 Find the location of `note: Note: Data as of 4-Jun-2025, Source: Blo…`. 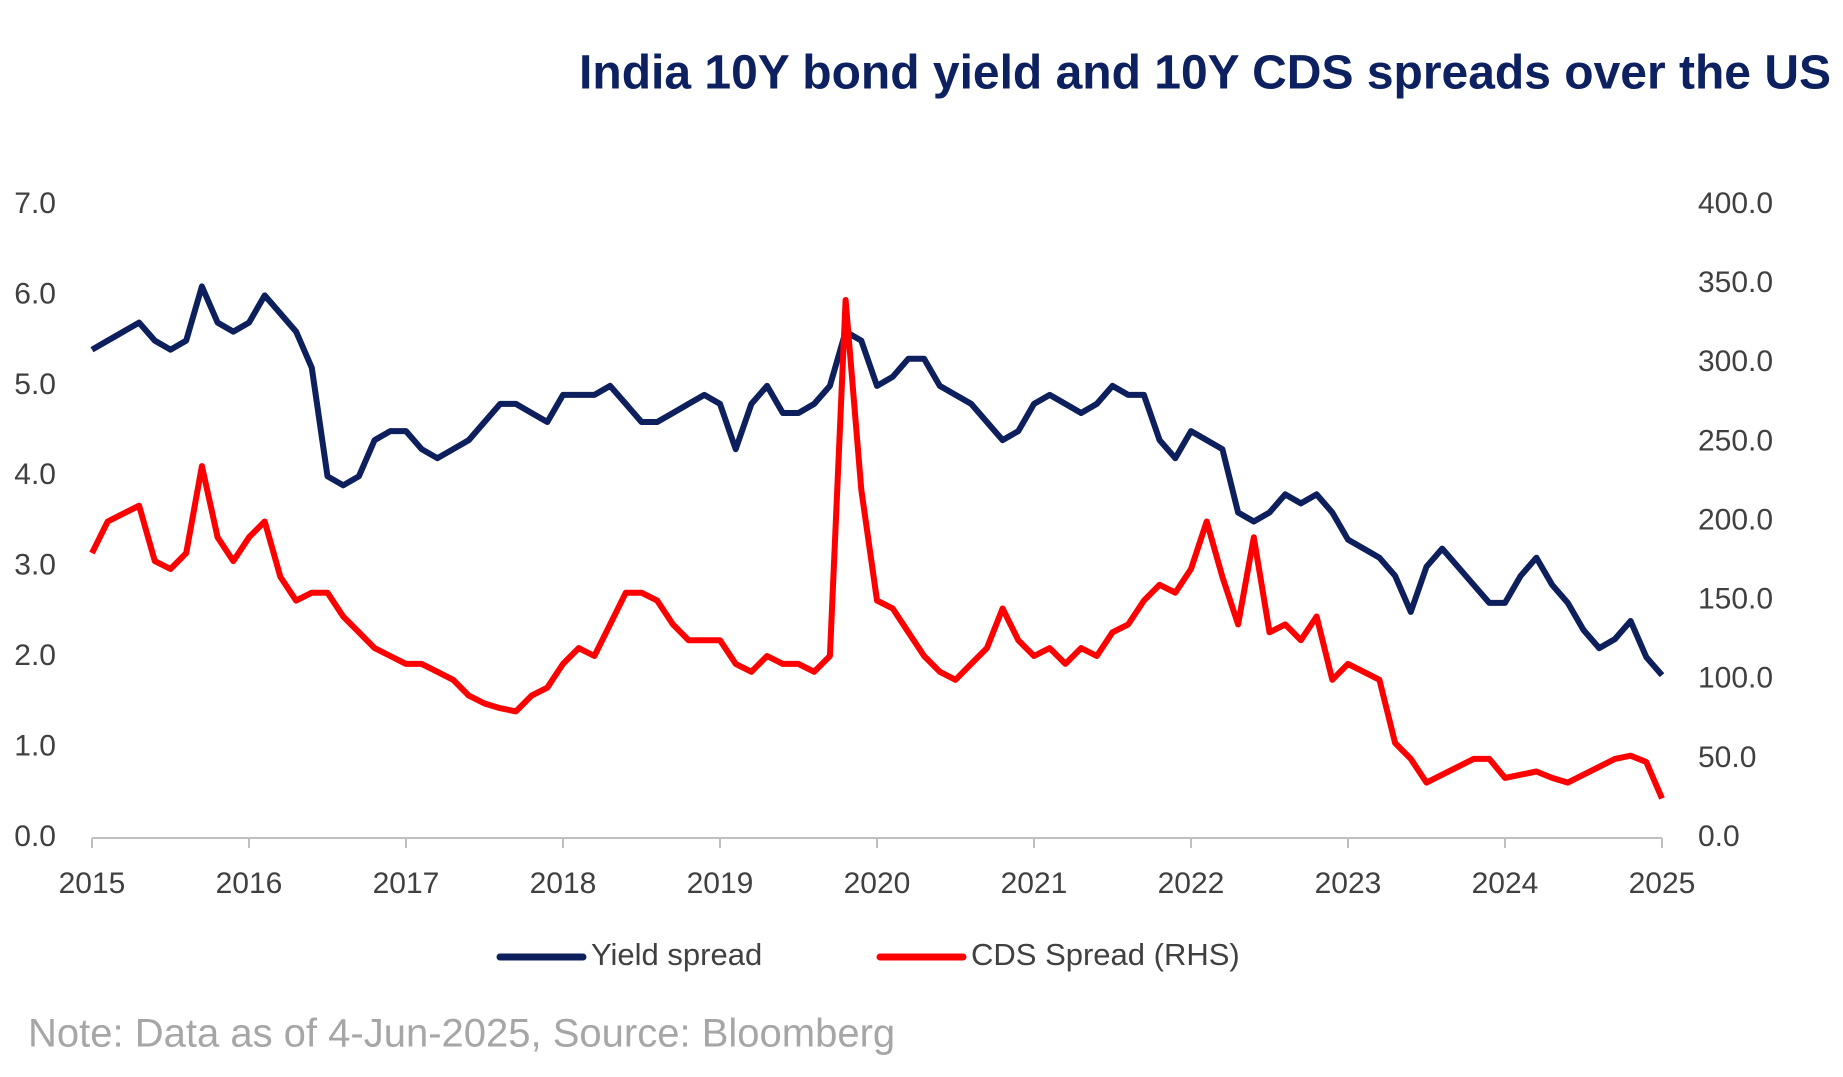

note: Note: Data as of 4-Jun-2025, Source: Blo… is located at coordinates (461, 1034).